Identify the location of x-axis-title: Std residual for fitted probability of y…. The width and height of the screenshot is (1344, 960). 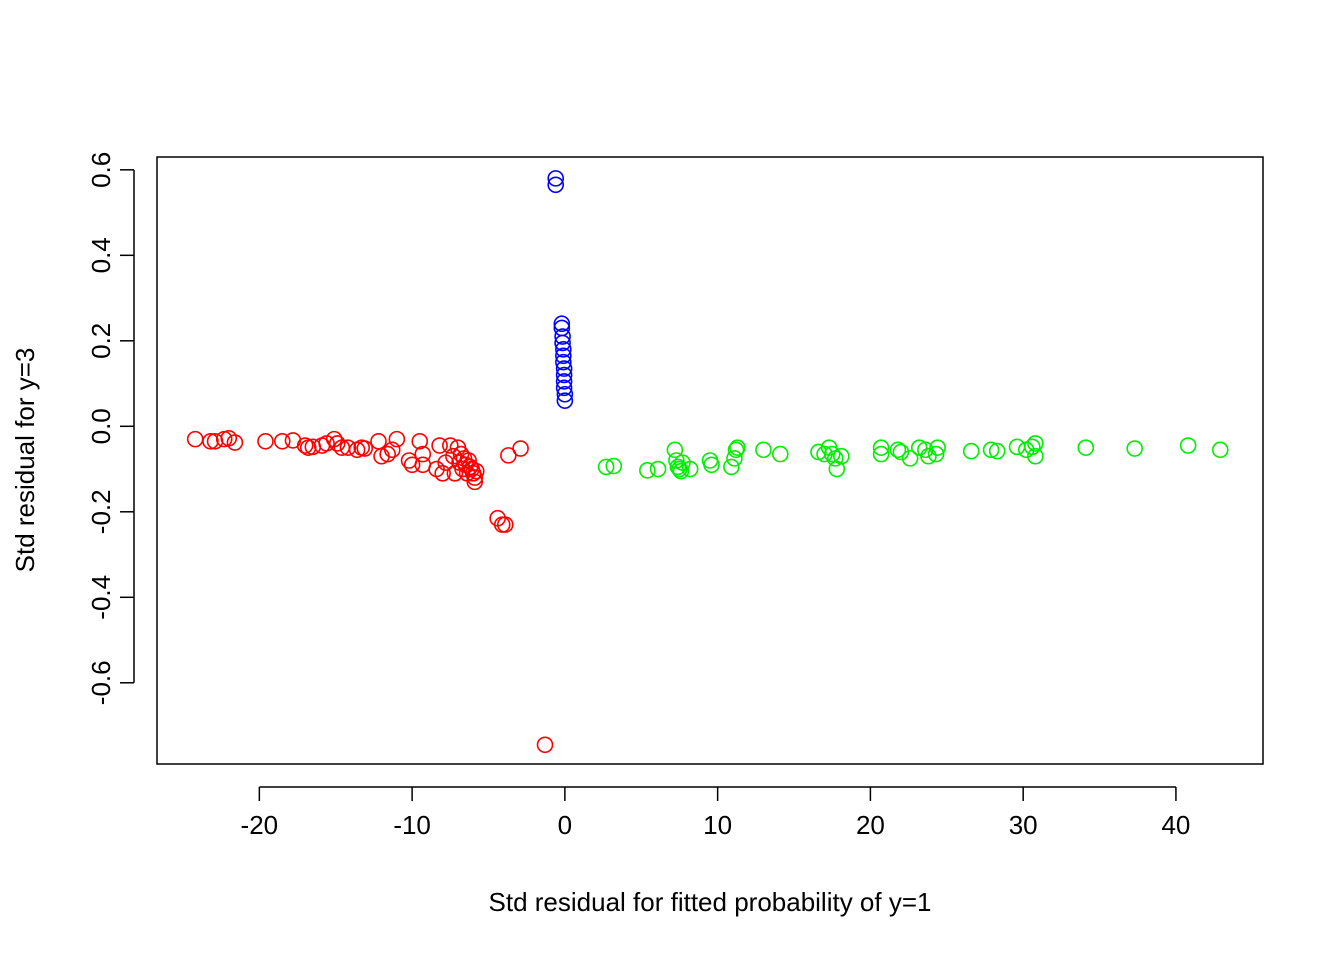
(710, 902).